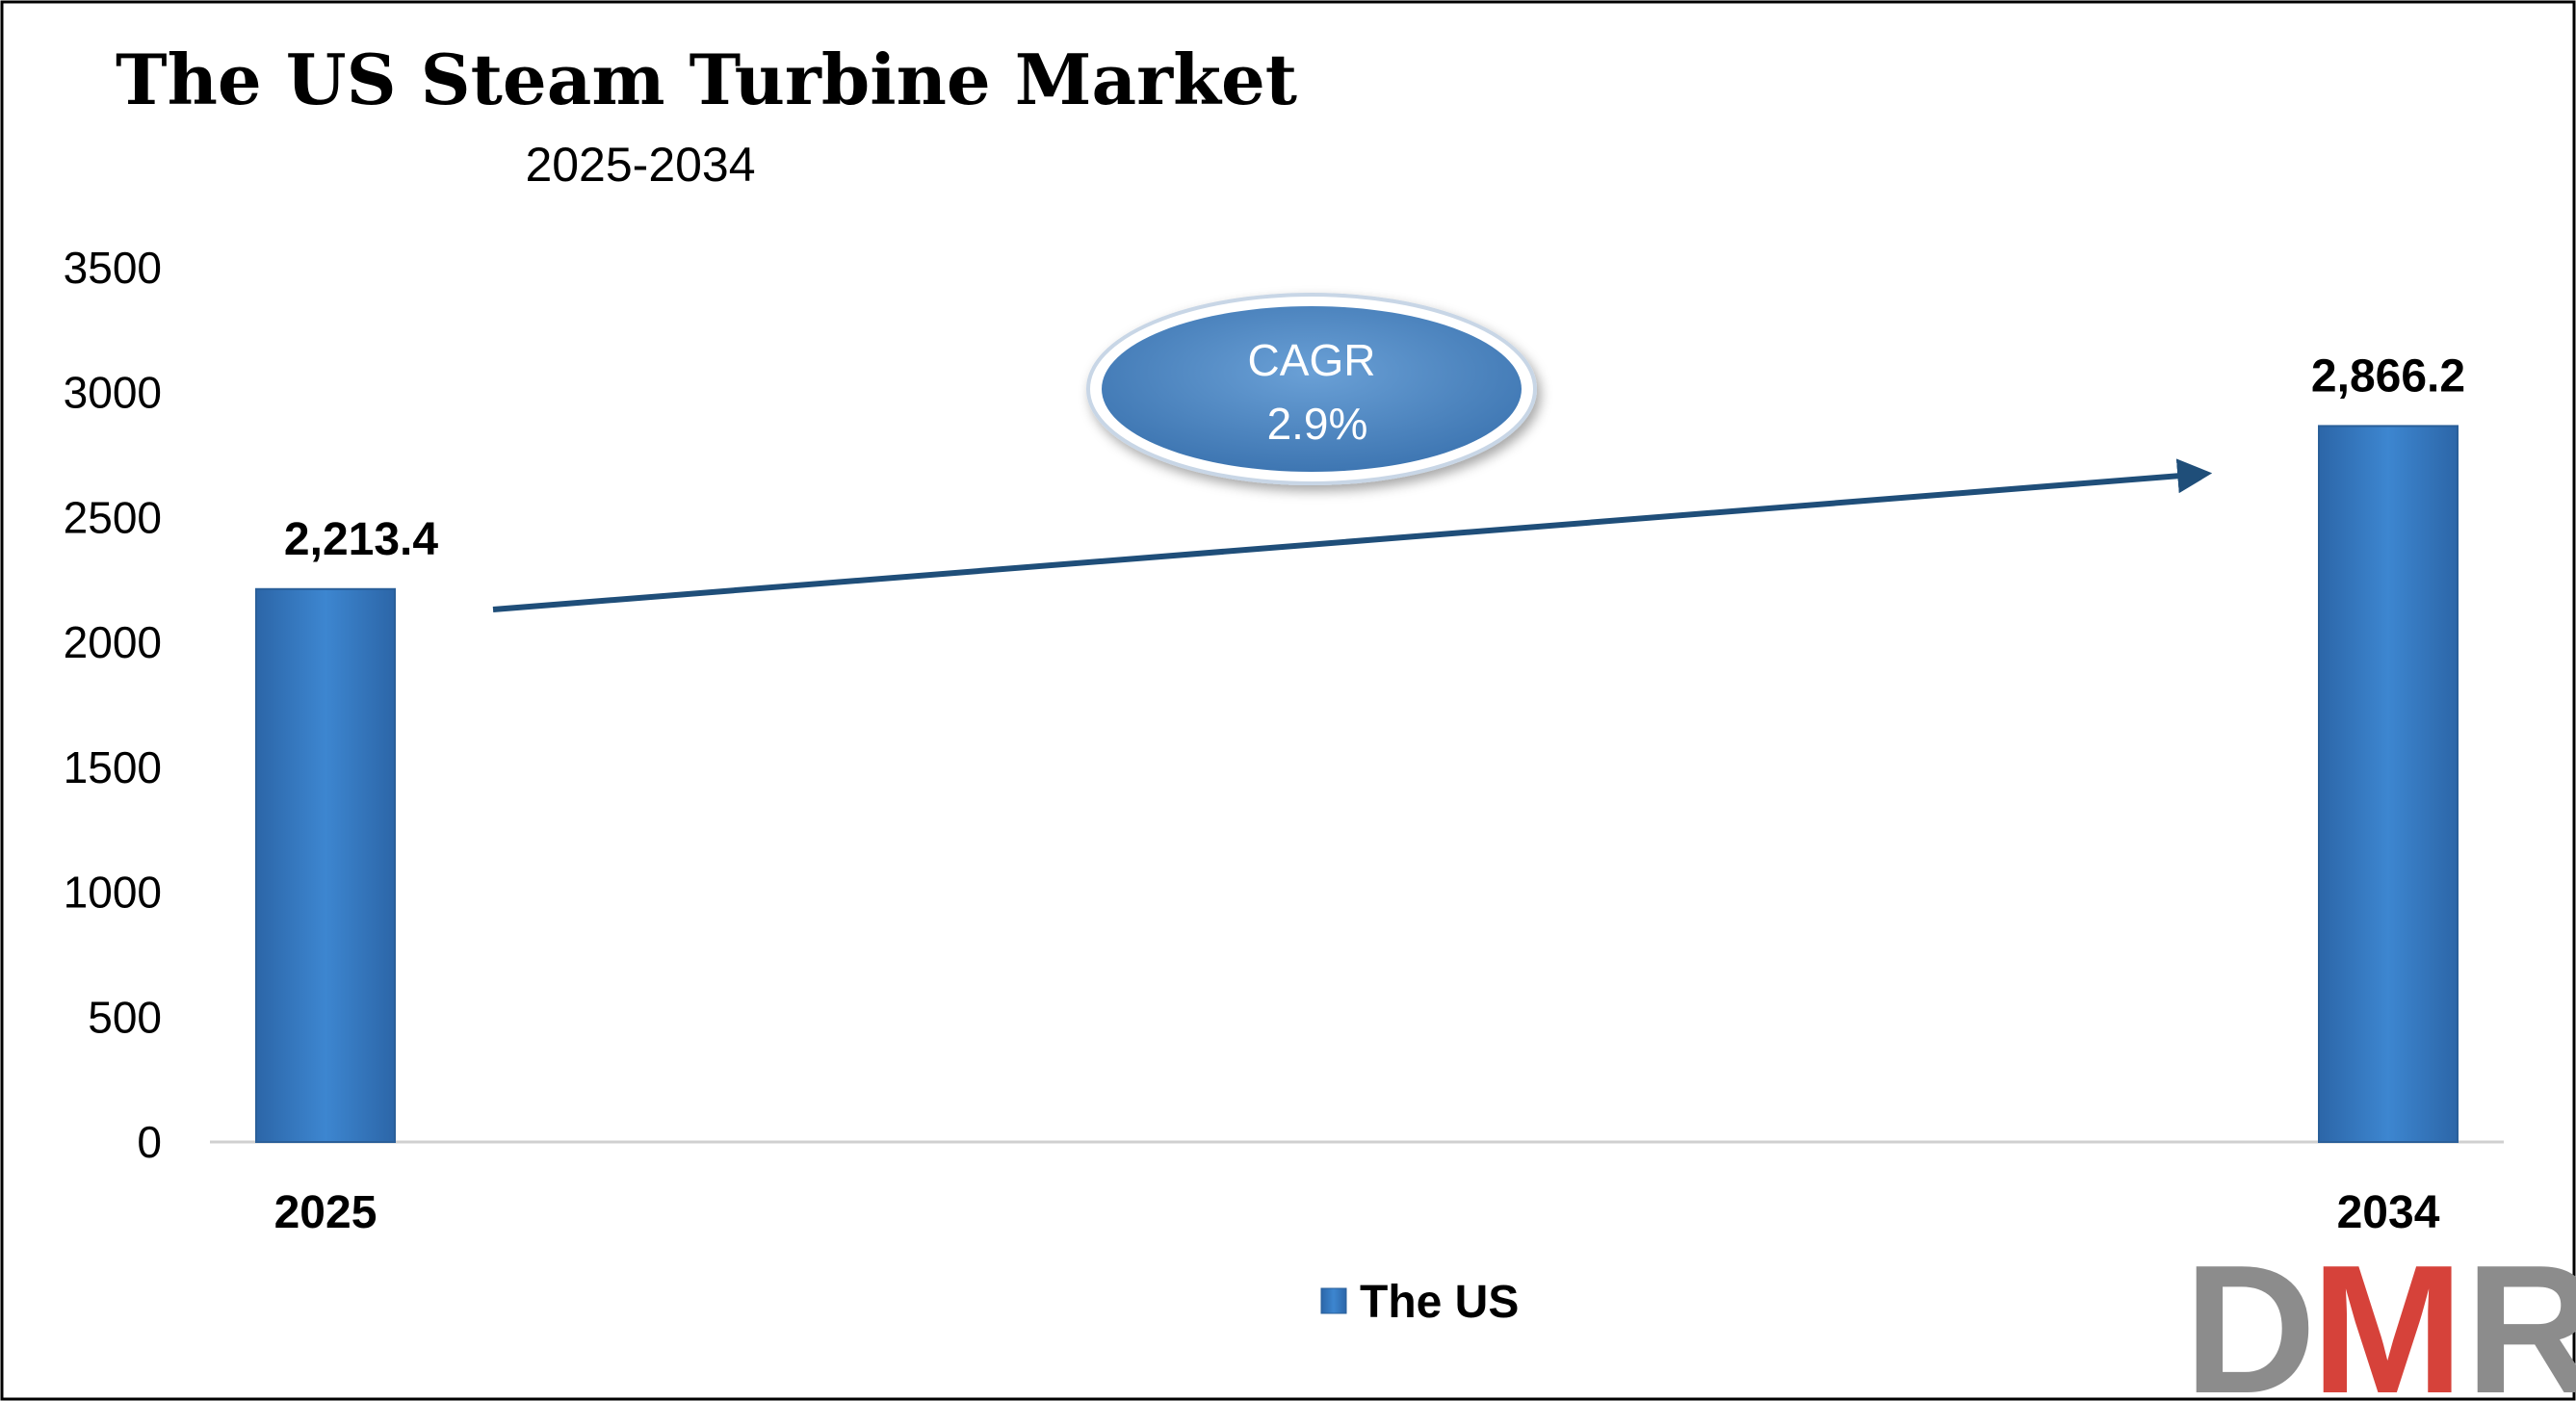 The height and width of the screenshot is (1401, 2576). I want to click on cagr-label: CAGR, so click(1312, 360).